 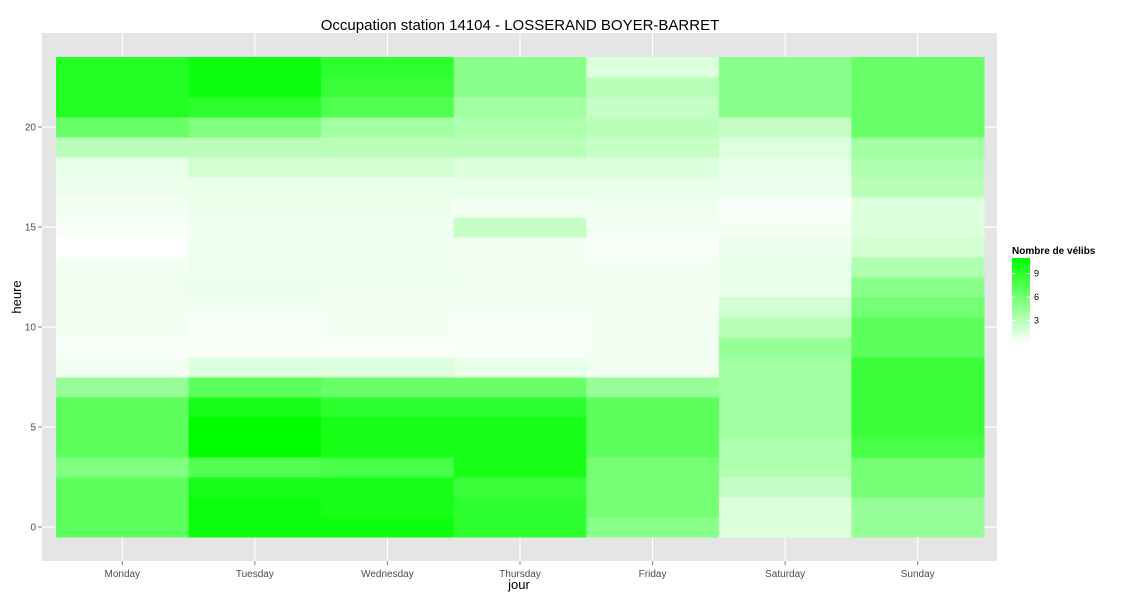 What do you see at coordinates (1054, 295) in the screenshot?
I see `color-legend: Nombre de vélibs 3 6 9` at bounding box center [1054, 295].